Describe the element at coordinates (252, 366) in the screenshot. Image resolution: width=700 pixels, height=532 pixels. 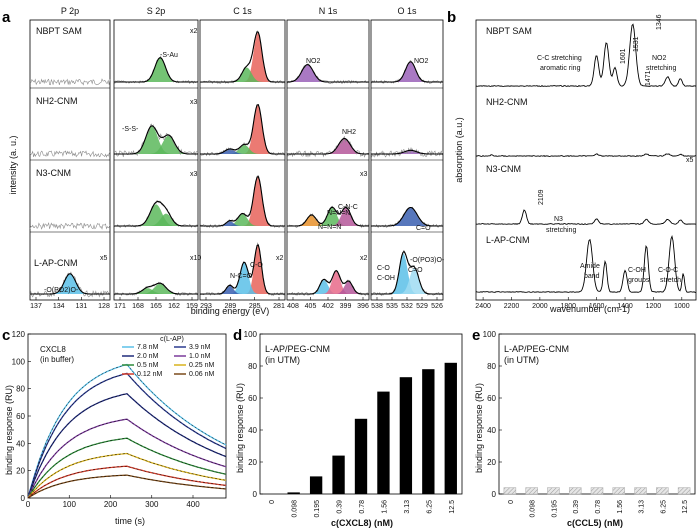
I see `bar-ytick-label: 80` at that location.